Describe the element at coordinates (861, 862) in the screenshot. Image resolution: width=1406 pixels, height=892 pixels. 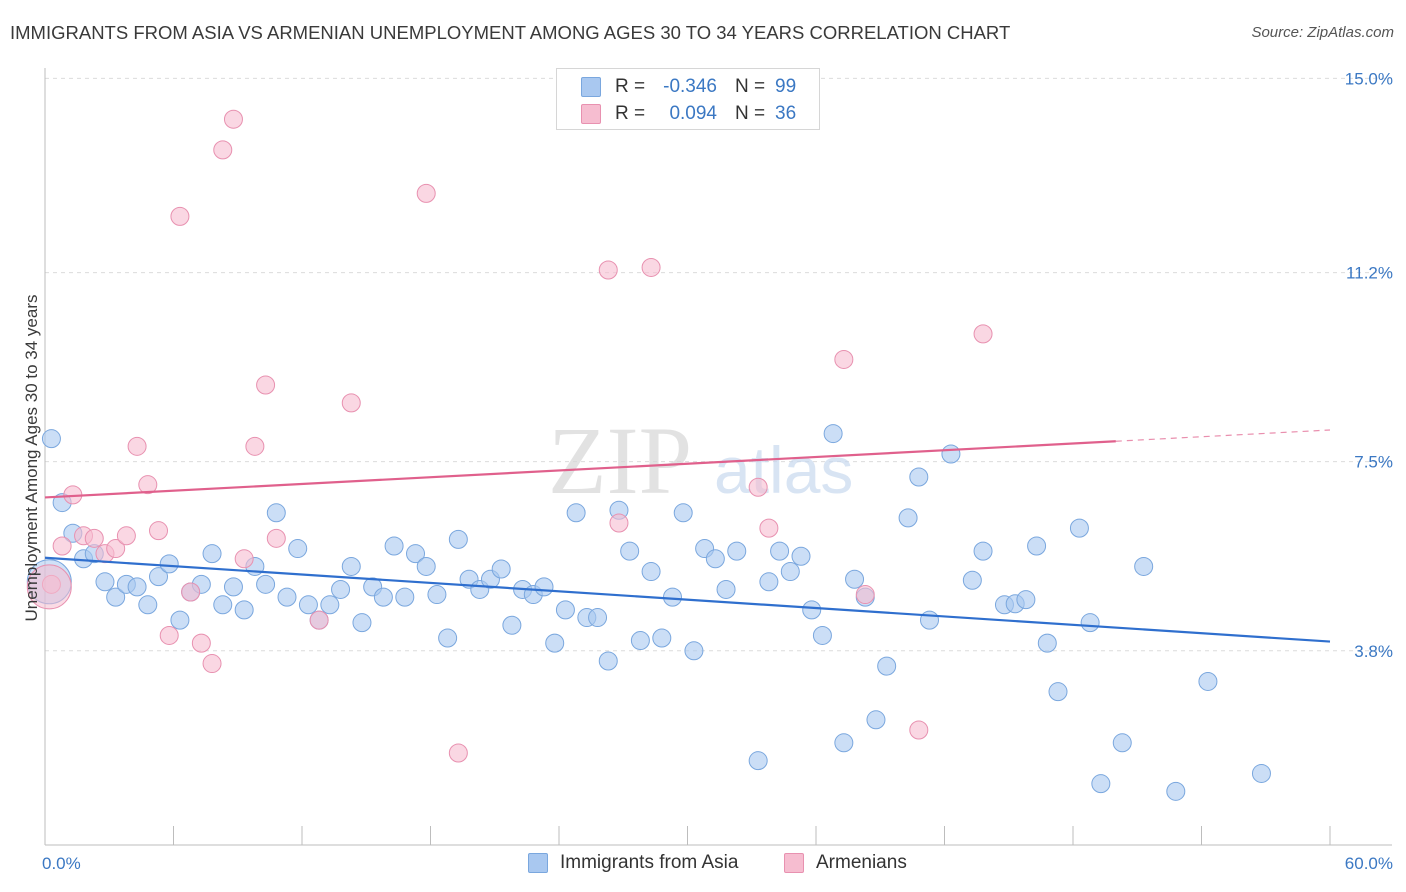
I see `series-label-armenians: Armenians` at that location.